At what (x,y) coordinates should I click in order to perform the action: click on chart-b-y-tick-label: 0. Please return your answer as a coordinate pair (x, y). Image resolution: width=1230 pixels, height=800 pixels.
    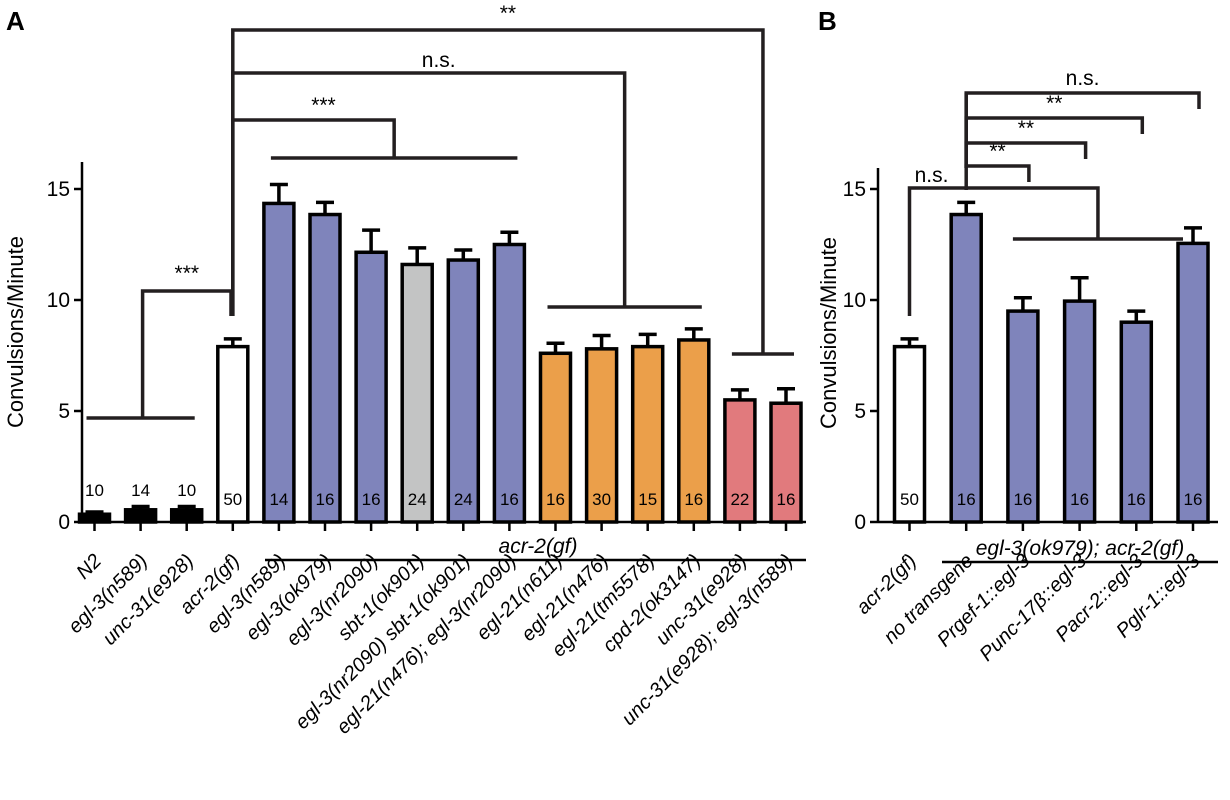
    Looking at the image, I should click on (860, 522).